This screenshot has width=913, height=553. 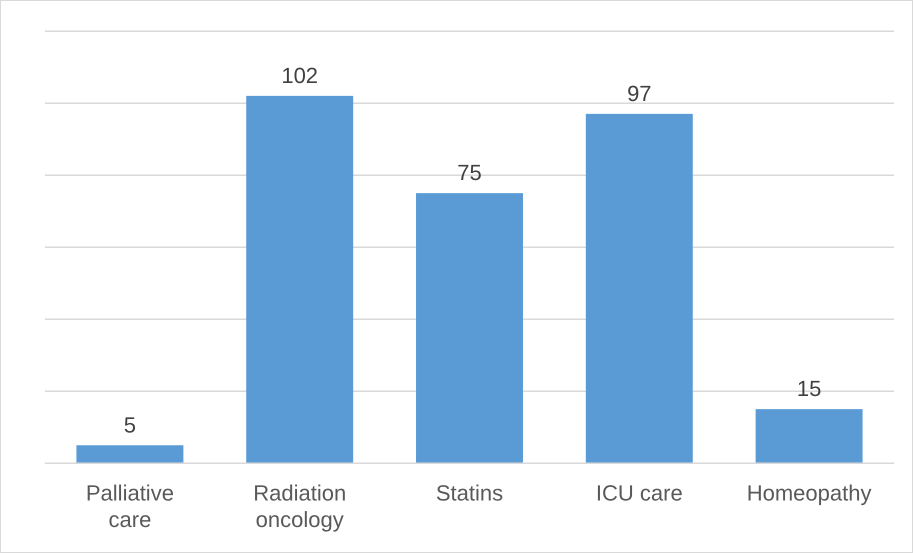 What do you see at coordinates (639, 93) in the screenshot?
I see `data-label: 97` at bounding box center [639, 93].